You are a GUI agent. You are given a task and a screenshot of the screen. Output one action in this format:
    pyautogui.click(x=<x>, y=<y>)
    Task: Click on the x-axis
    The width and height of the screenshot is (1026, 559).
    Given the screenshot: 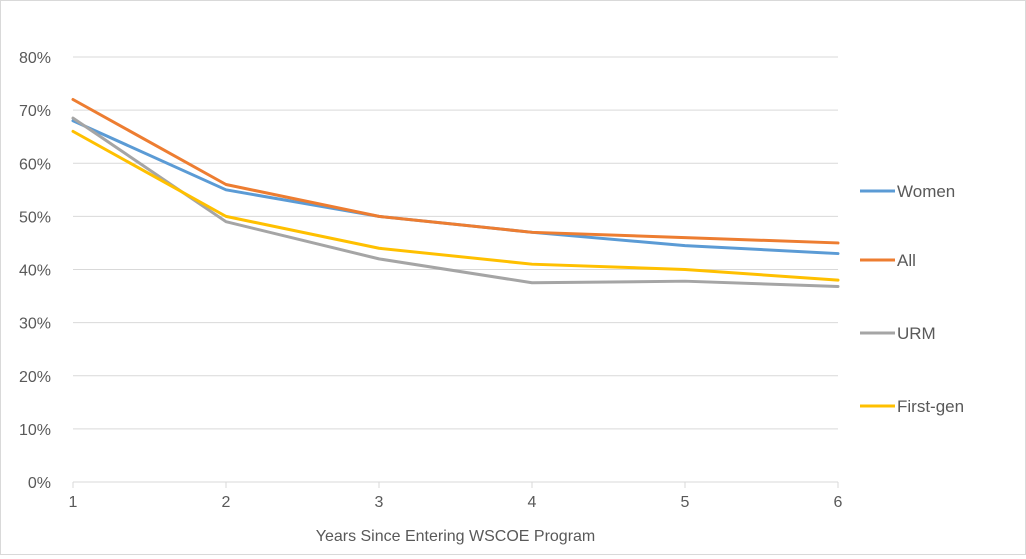 What is the action you would take?
    pyautogui.click(x=455, y=484)
    